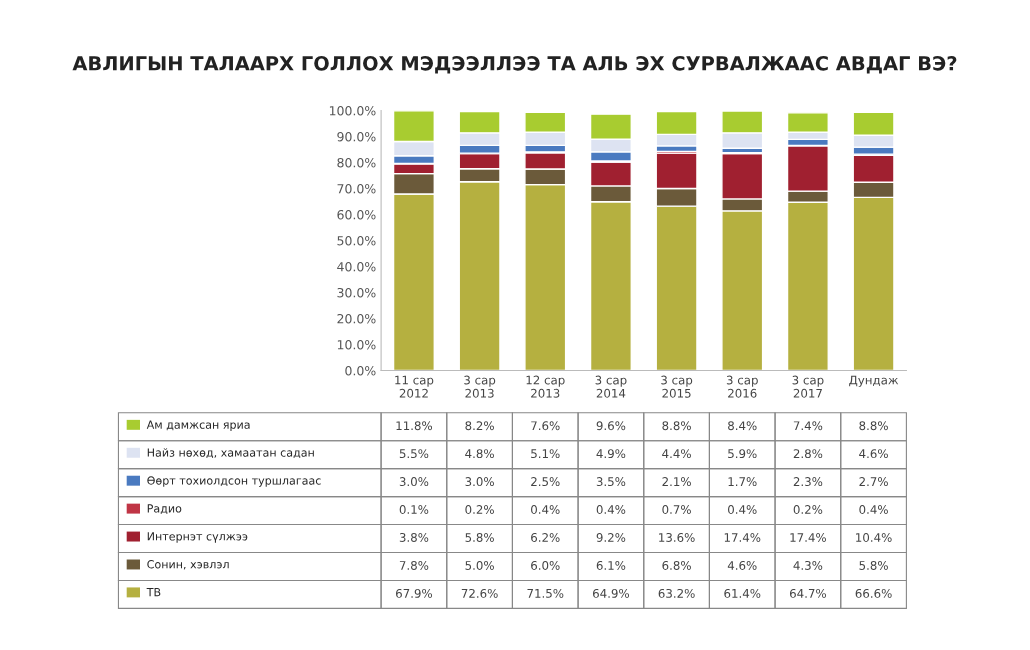 The image size is (1030, 650). I want to click on legend-label: Өөрт тохиолдсон туршлагаас, so click(234, 481).